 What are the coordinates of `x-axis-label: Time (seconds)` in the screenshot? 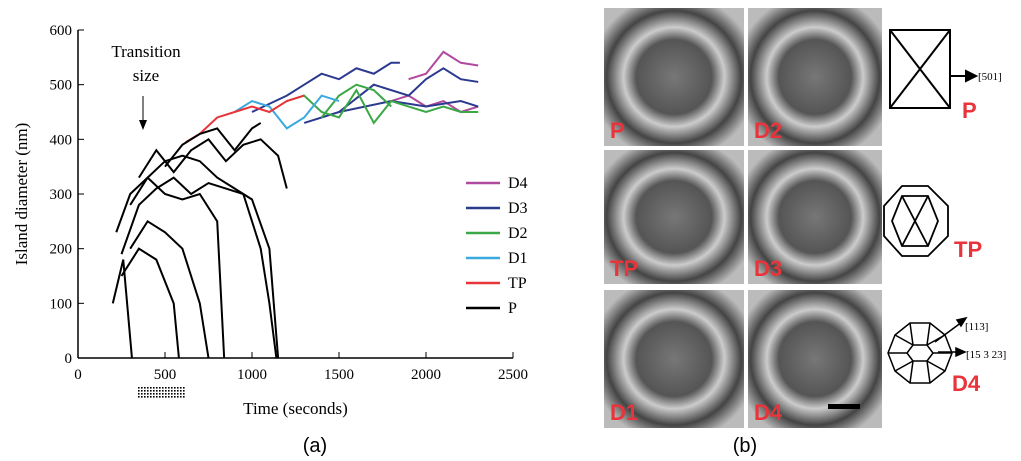 It's located at (295, 408).